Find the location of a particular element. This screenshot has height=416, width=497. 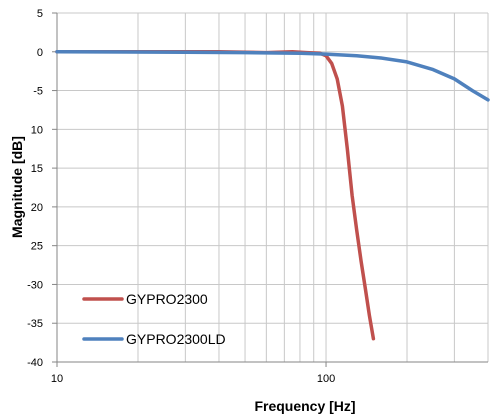

y-tick-label: 0 is located at coordinates (40, 53).